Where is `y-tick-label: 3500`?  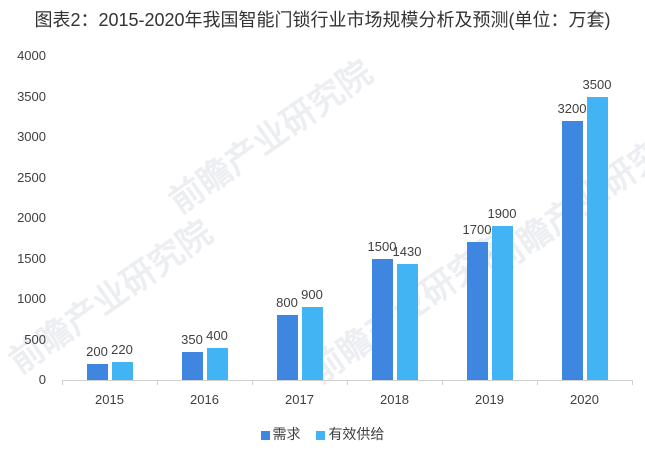
y-tick-label: 3500 is located at coordinates (31, 96).